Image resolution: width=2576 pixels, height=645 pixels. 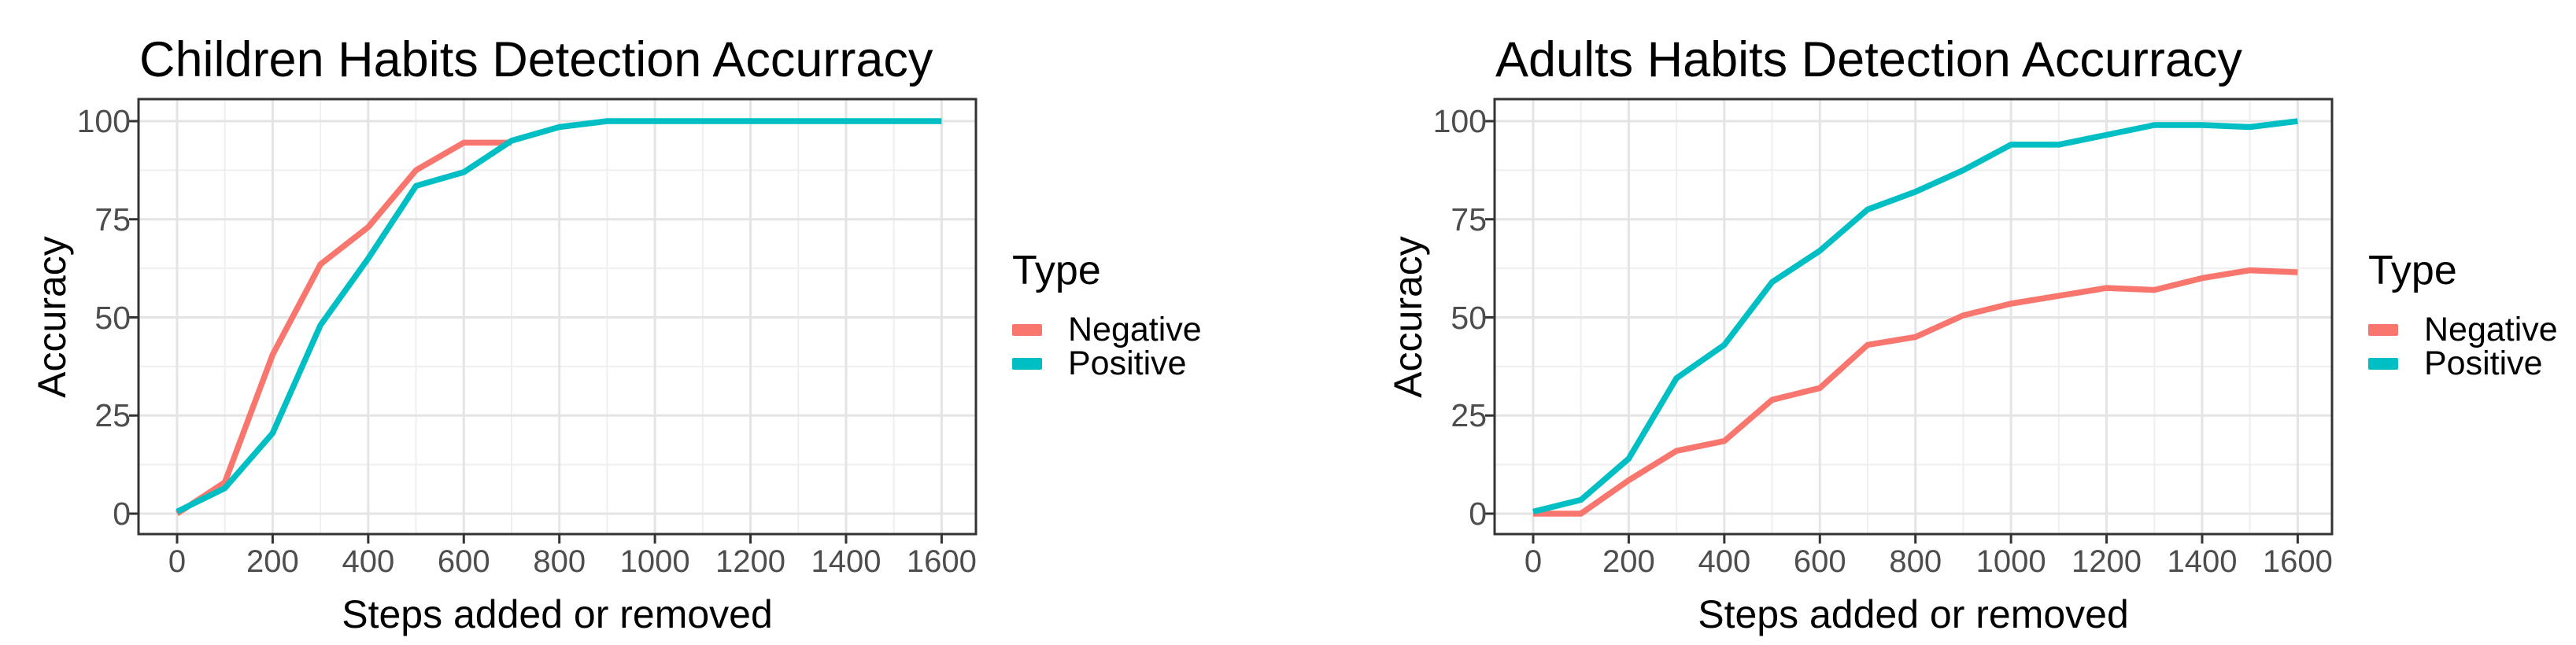 I want to click on chart-title: Adults Habits Detection Accurracy, so click(x=1869, y=59).